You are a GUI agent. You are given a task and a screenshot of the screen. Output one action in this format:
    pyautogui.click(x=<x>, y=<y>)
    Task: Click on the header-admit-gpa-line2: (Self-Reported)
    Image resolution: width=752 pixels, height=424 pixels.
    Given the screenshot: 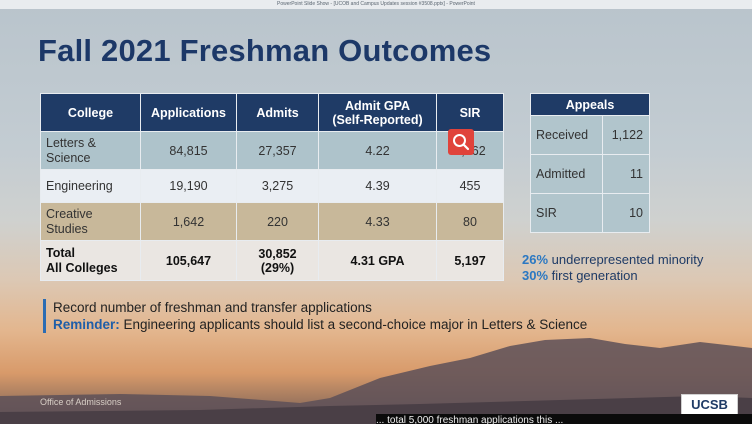 What is the action you would take?
    pyautogui.click(x=377, y=119)
    